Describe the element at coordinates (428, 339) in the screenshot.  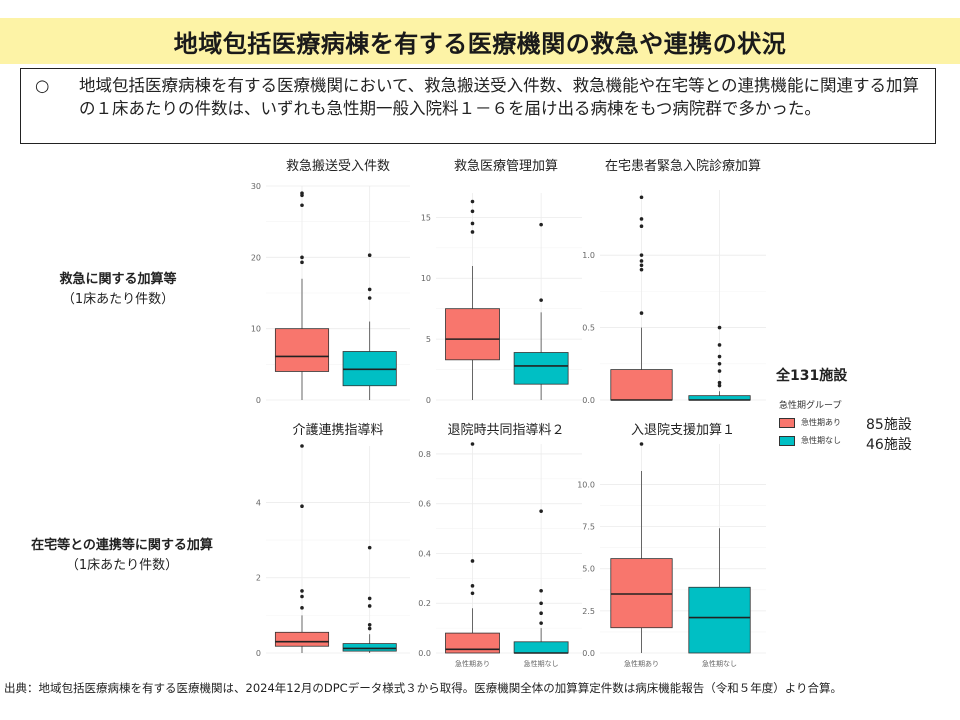
I see `y-tick-label: 5` at that location.